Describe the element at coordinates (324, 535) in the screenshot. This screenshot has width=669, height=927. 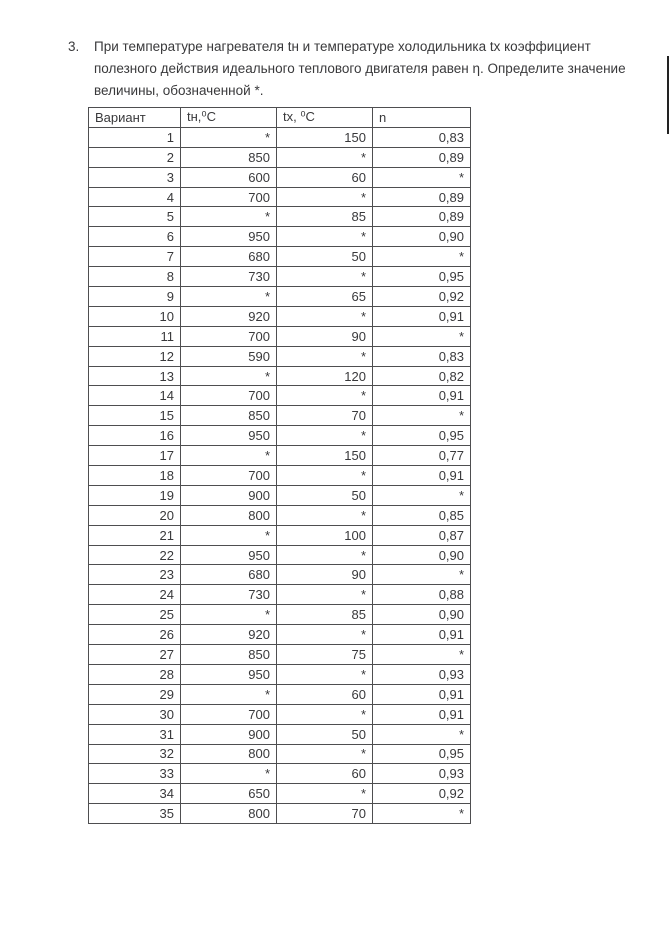
I see `tx-cell: 100` at that location.